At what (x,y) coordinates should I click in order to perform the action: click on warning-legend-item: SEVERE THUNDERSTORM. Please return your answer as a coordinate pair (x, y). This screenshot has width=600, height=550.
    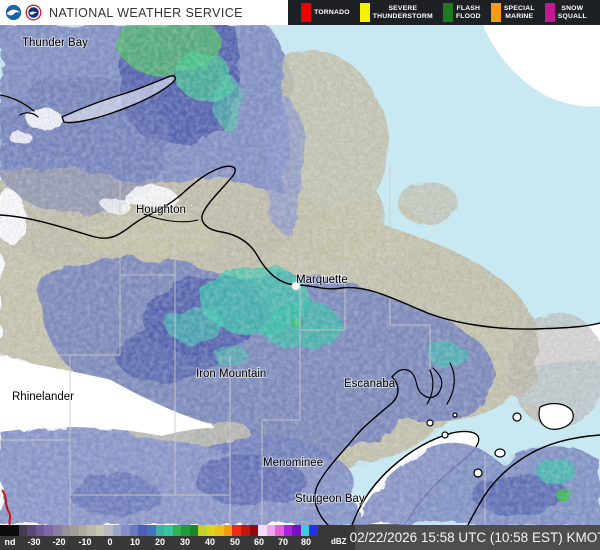
    Looking at the image, I should click on (396, 12).